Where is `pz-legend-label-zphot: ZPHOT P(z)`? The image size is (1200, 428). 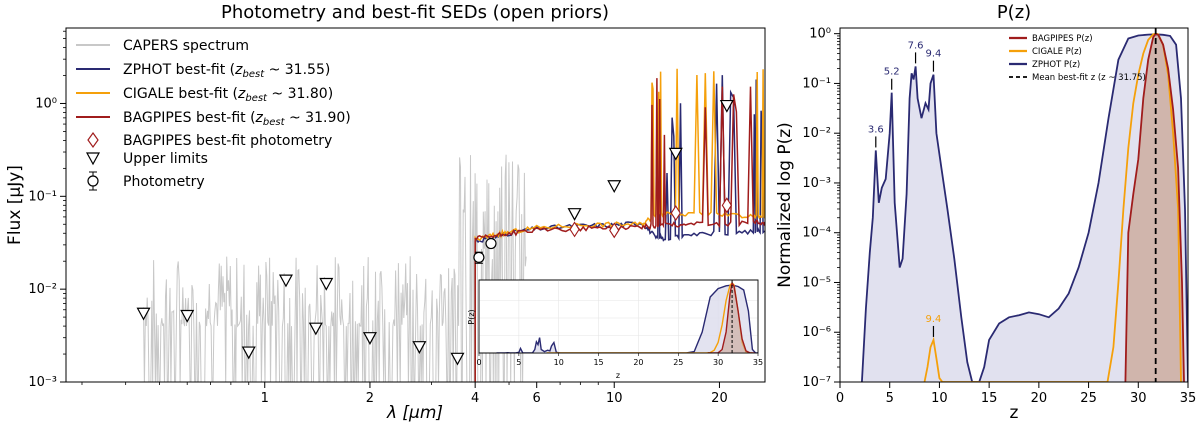
pz-legend-label-zphot: ZPHOT P(z) is located at coordinates (1056, 65).